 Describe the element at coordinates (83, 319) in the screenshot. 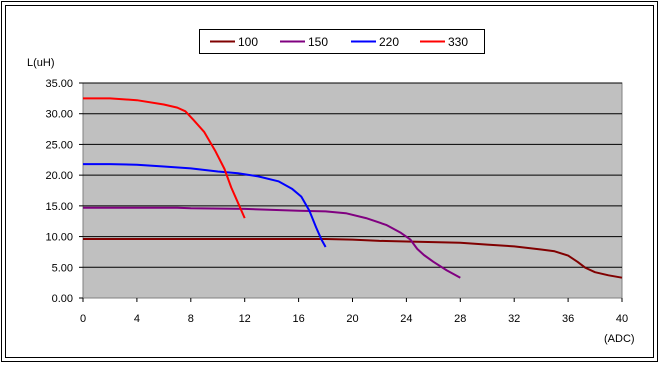

I see `x-tick-label: 0` at that location.